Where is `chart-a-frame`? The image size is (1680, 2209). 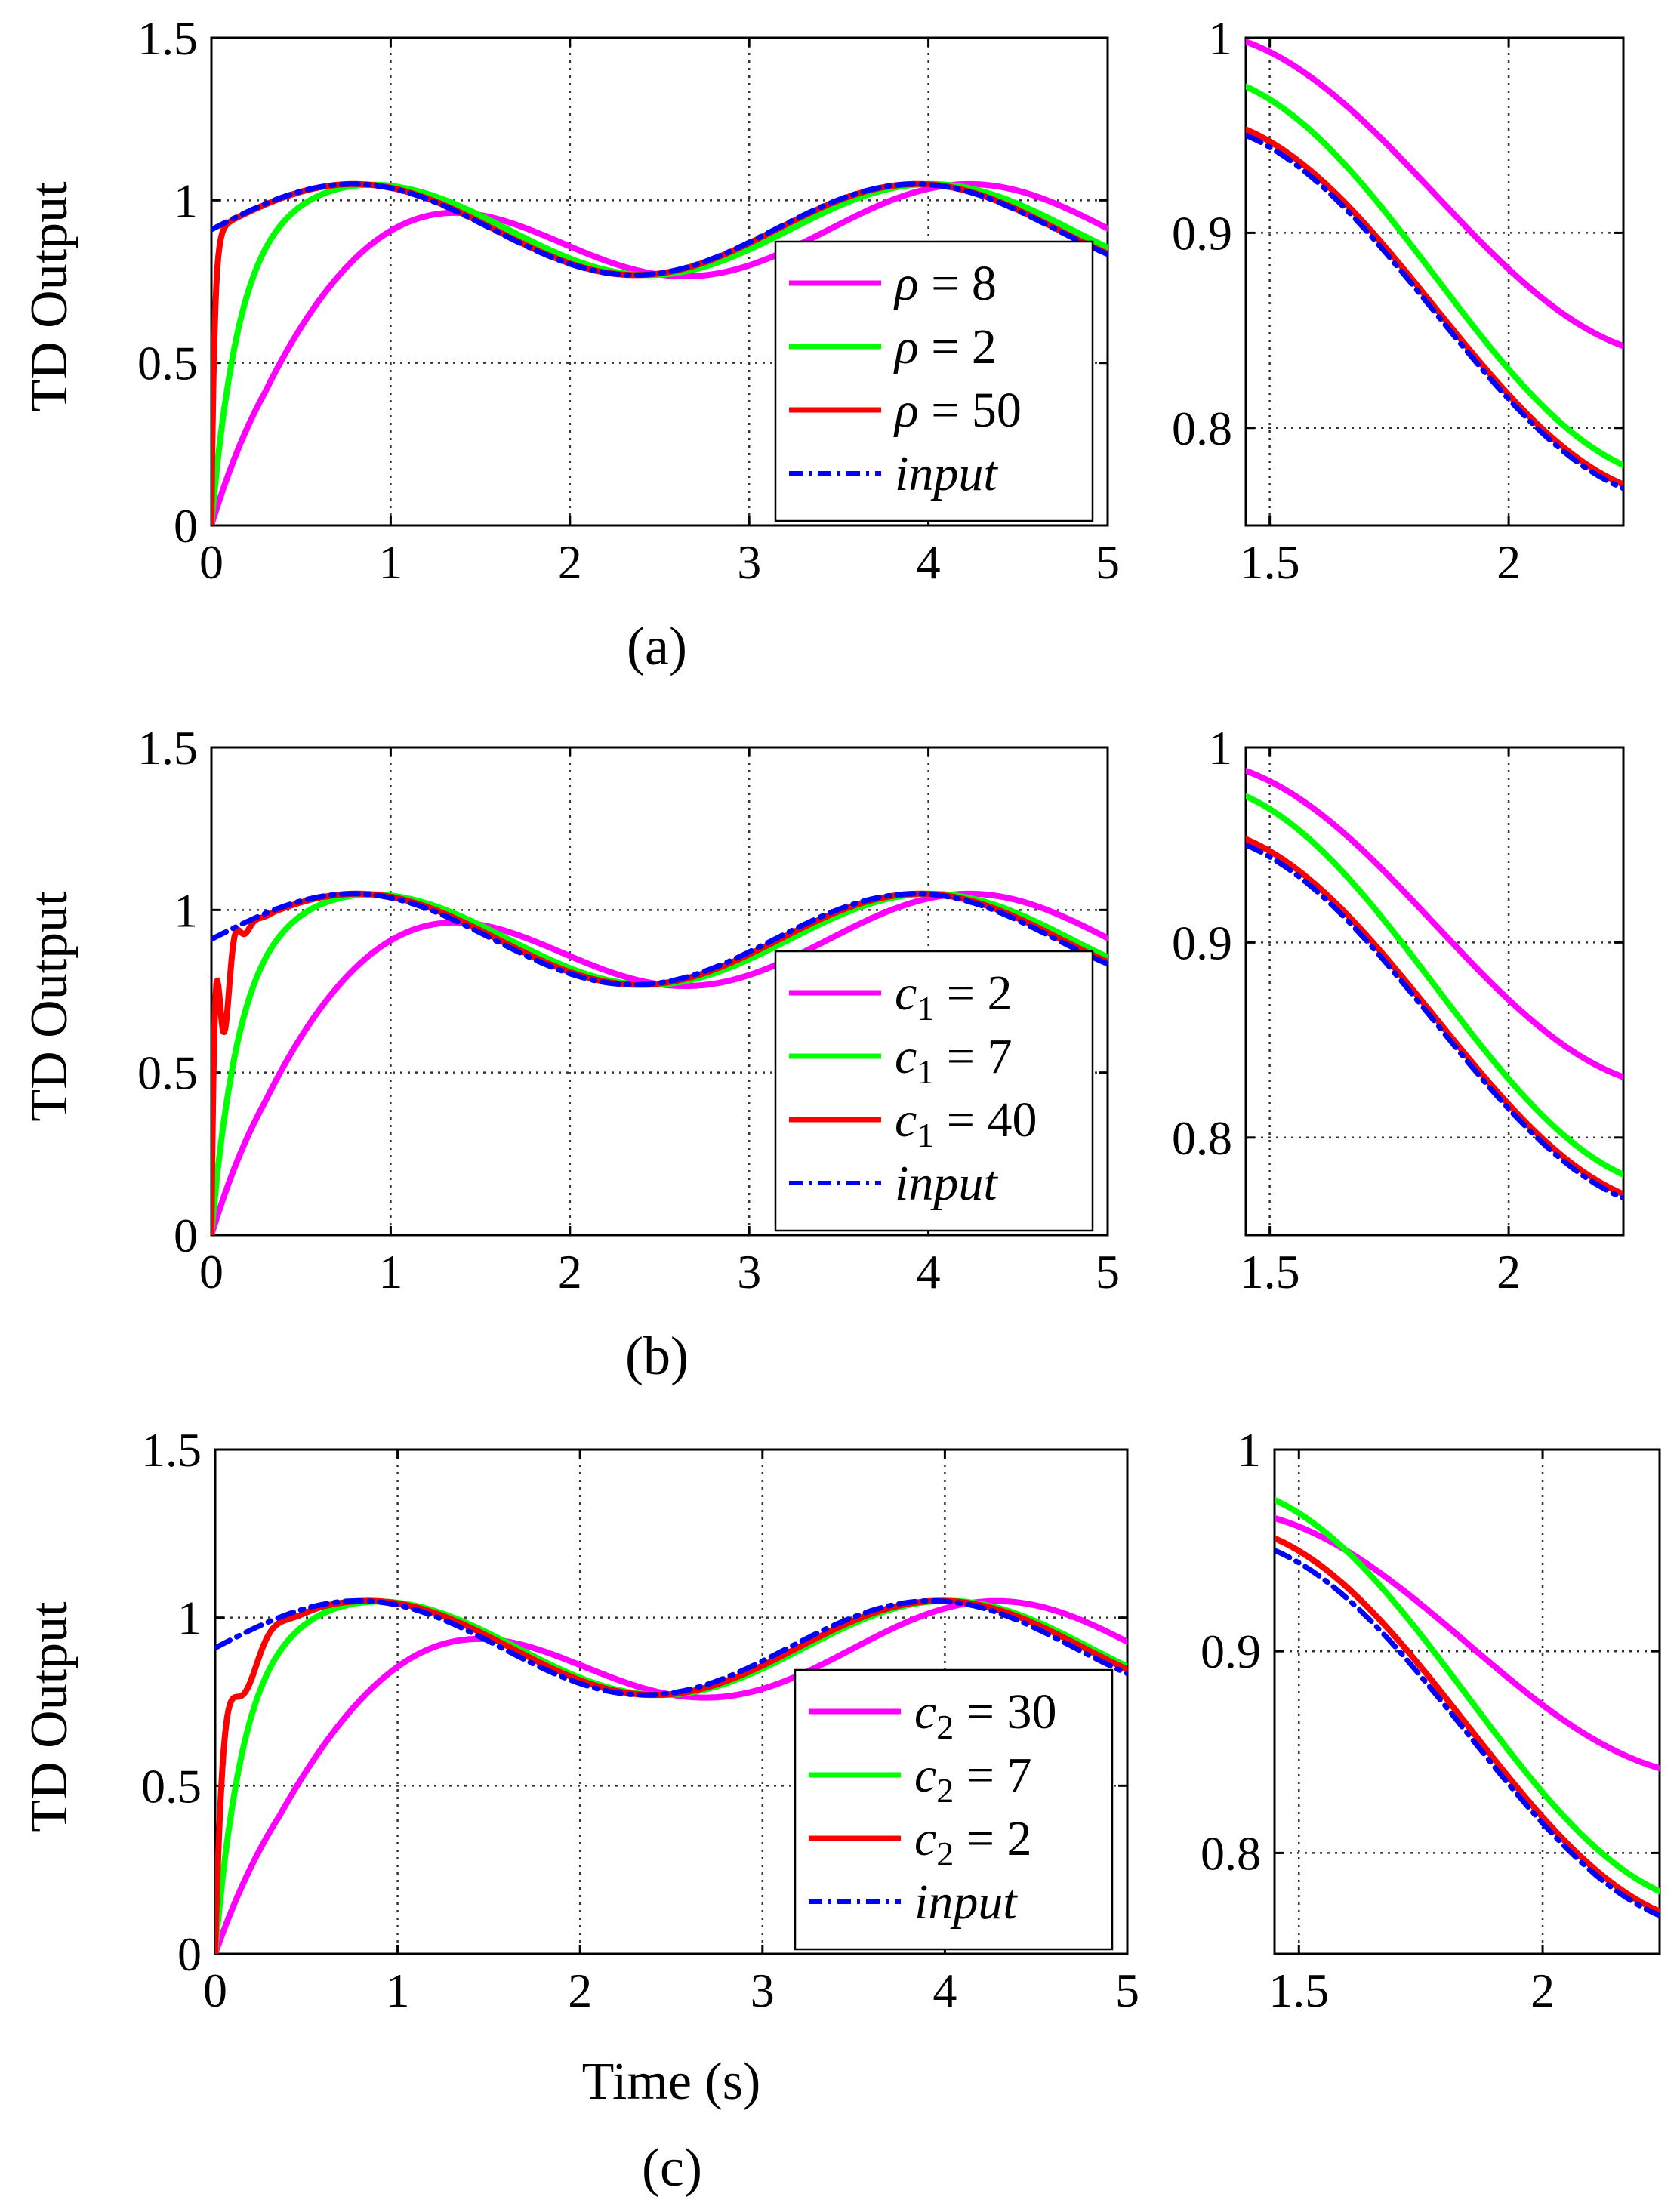 chart-a-frame is located at coordinates (659, 281).